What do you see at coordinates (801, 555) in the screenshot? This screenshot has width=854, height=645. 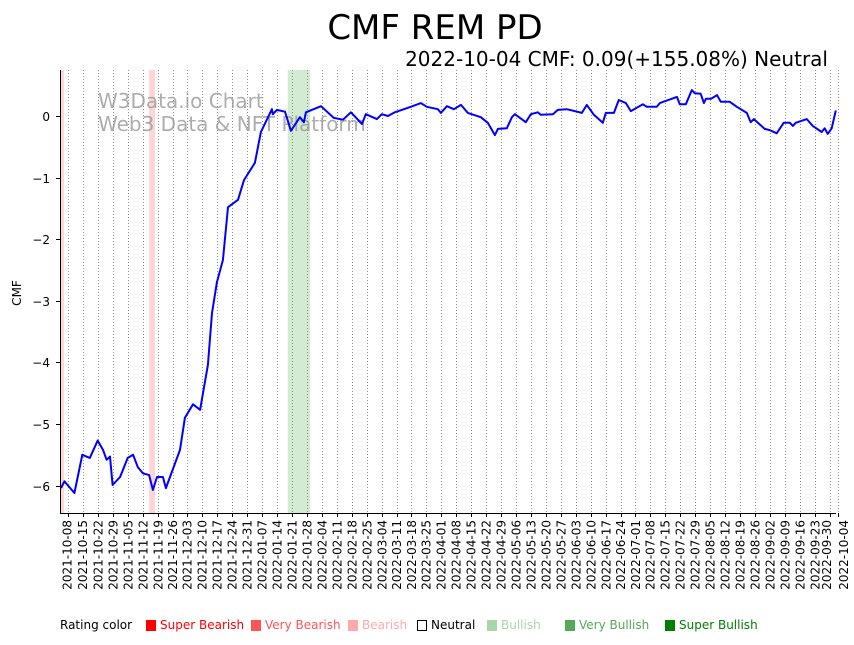 I see `x-tick-label: 2022-09-16` at bounding box center [801, 555].